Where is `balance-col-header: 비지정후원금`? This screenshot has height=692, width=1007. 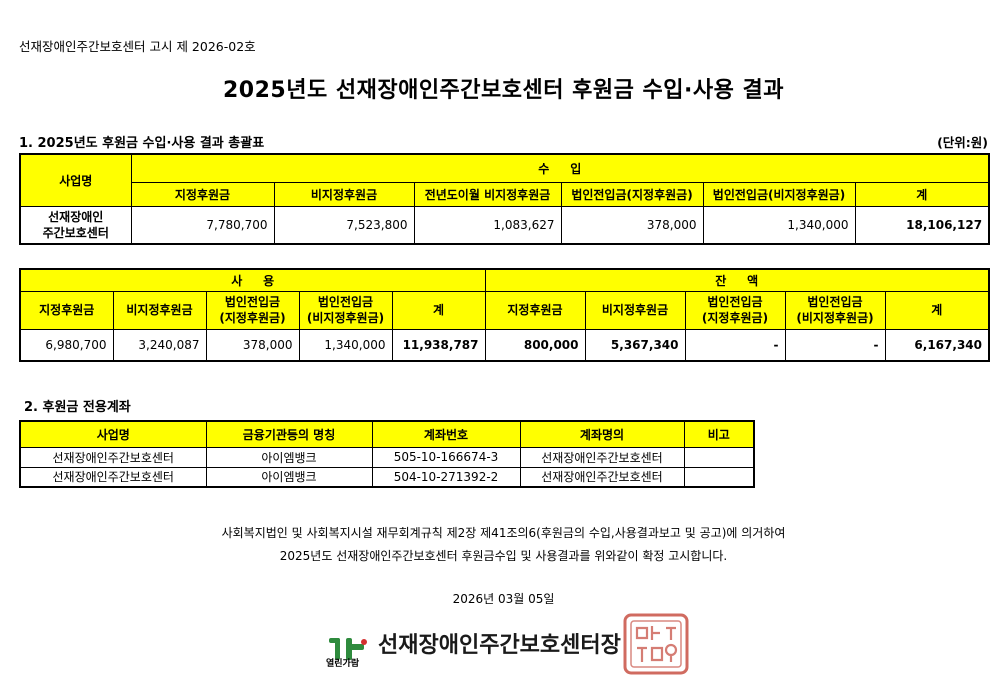
balance-col-header: 비지정후원금 is located at coordinates (635, 310).